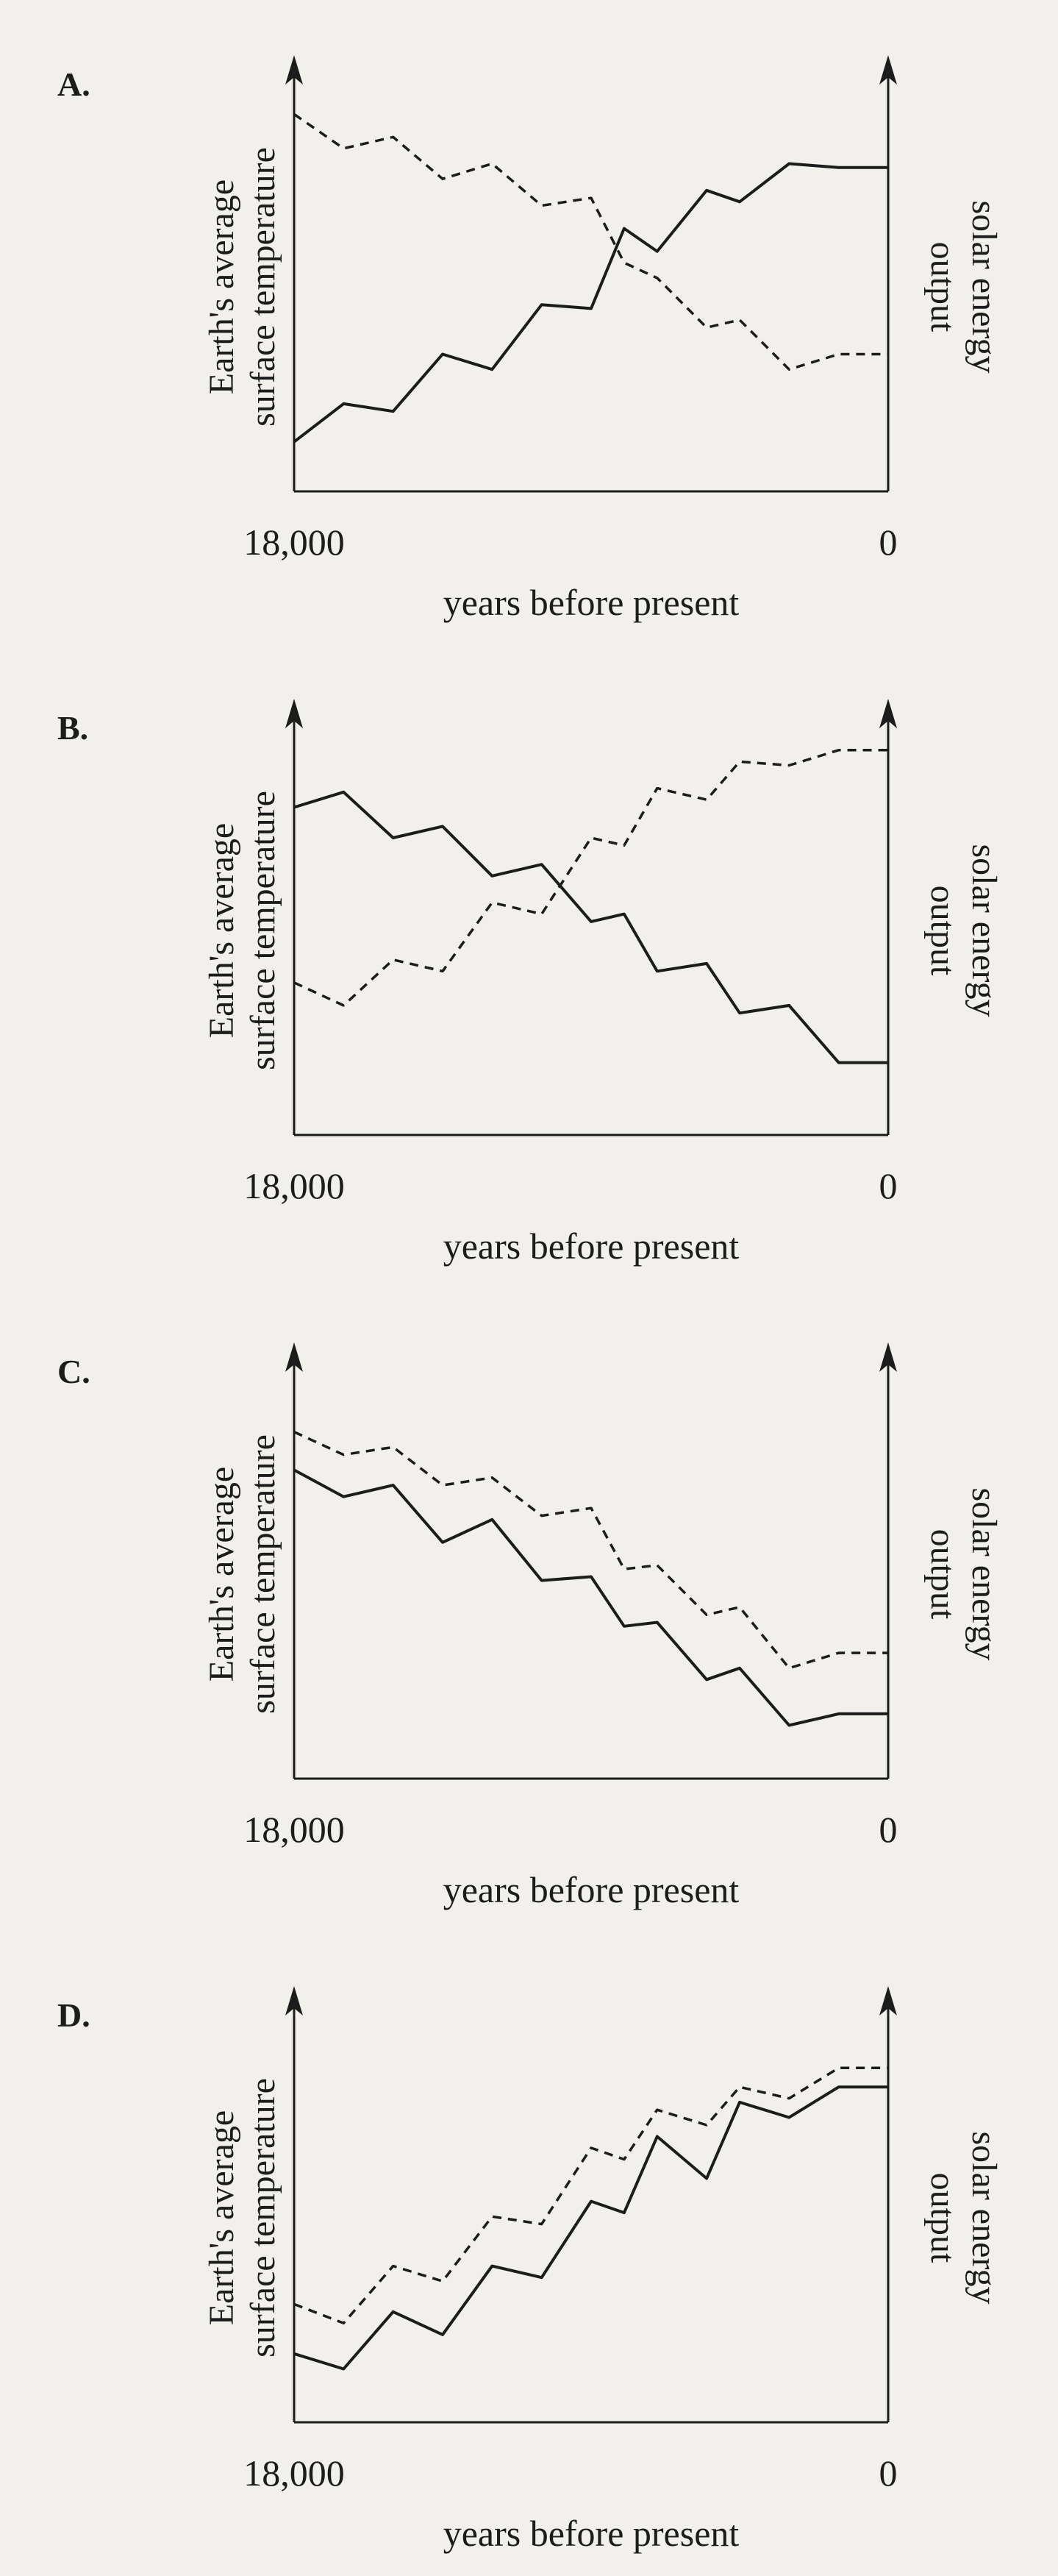  I want to click on option-label: B., so click(73, 728).